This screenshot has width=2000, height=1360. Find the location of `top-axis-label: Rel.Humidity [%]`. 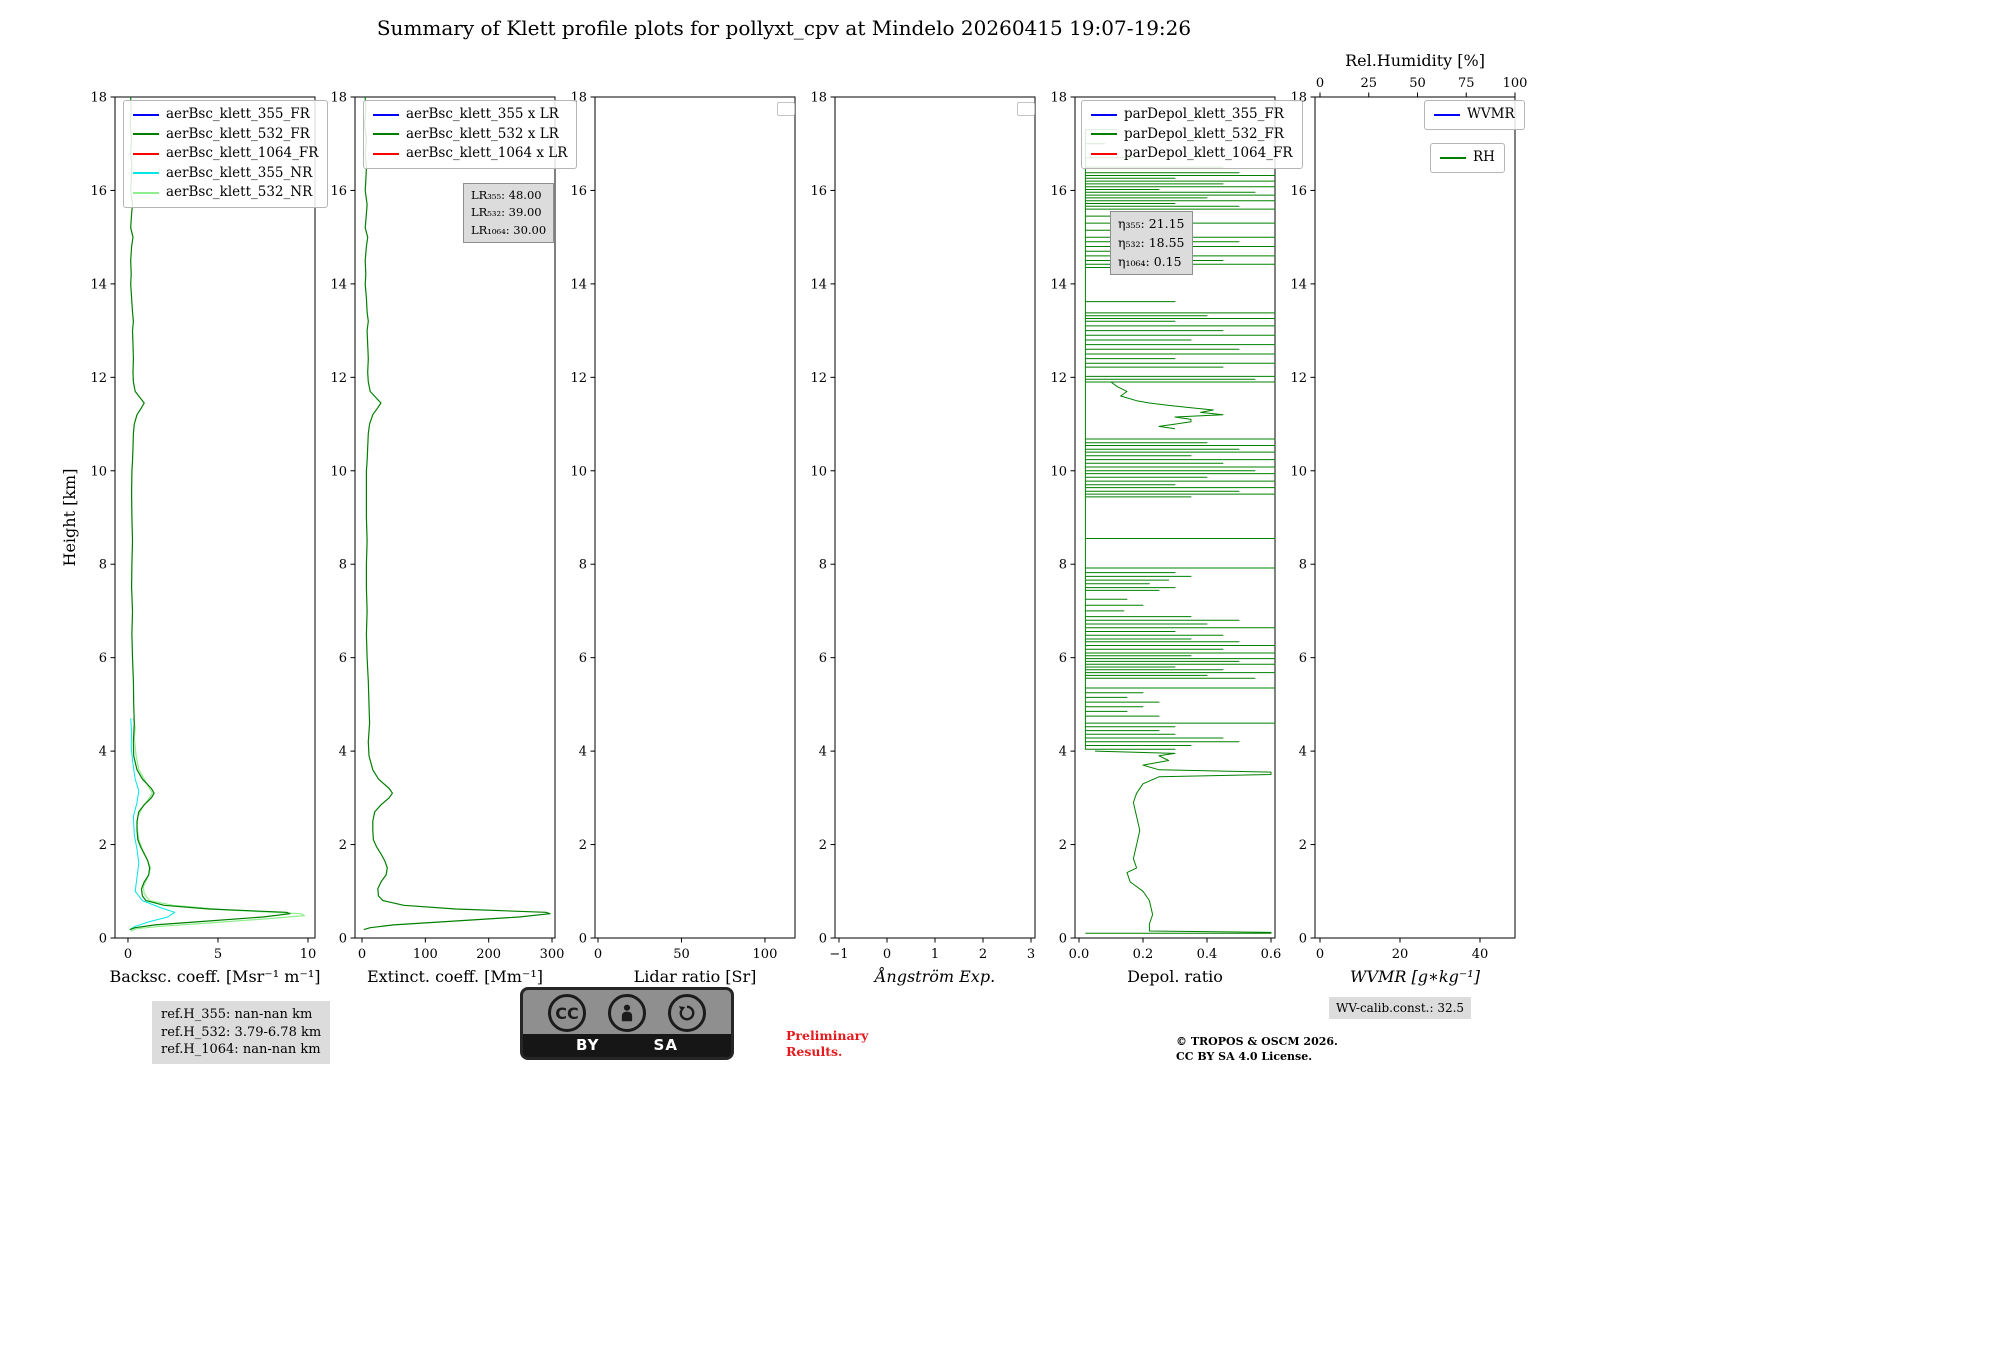

top-axis-label: Rel.Humidity [%] is located at coordinates (1415, 60).